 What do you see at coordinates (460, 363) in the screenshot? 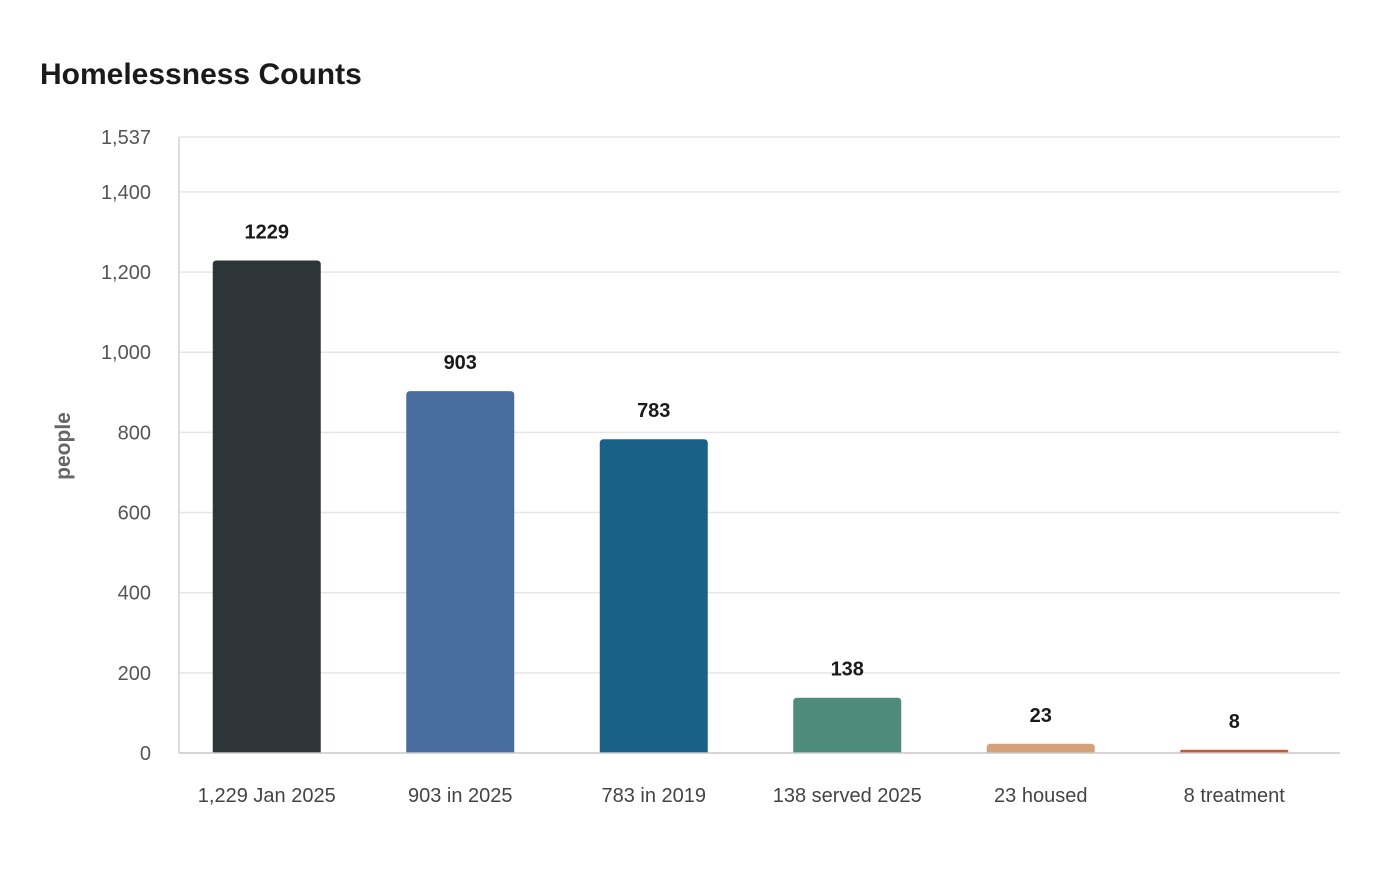
I see `bar-value-label: 903` at bounding box center [460, 363].